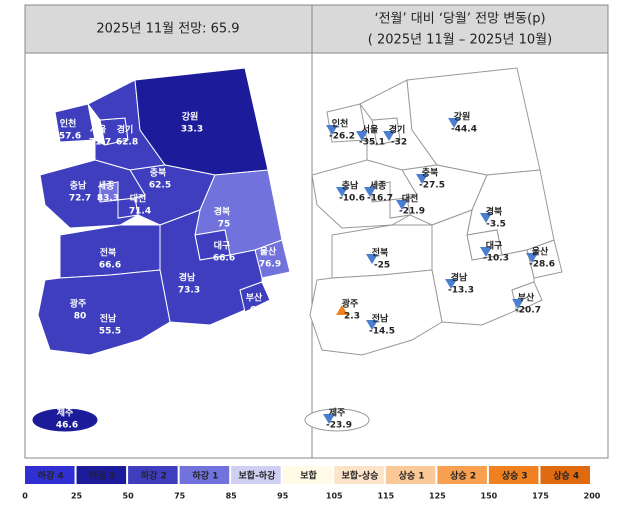 The height and width of the screenshot is (509, 619). Describe the element at coordinates (67, 426) in the screenshot. I see `region-value: 46.6` at that location.